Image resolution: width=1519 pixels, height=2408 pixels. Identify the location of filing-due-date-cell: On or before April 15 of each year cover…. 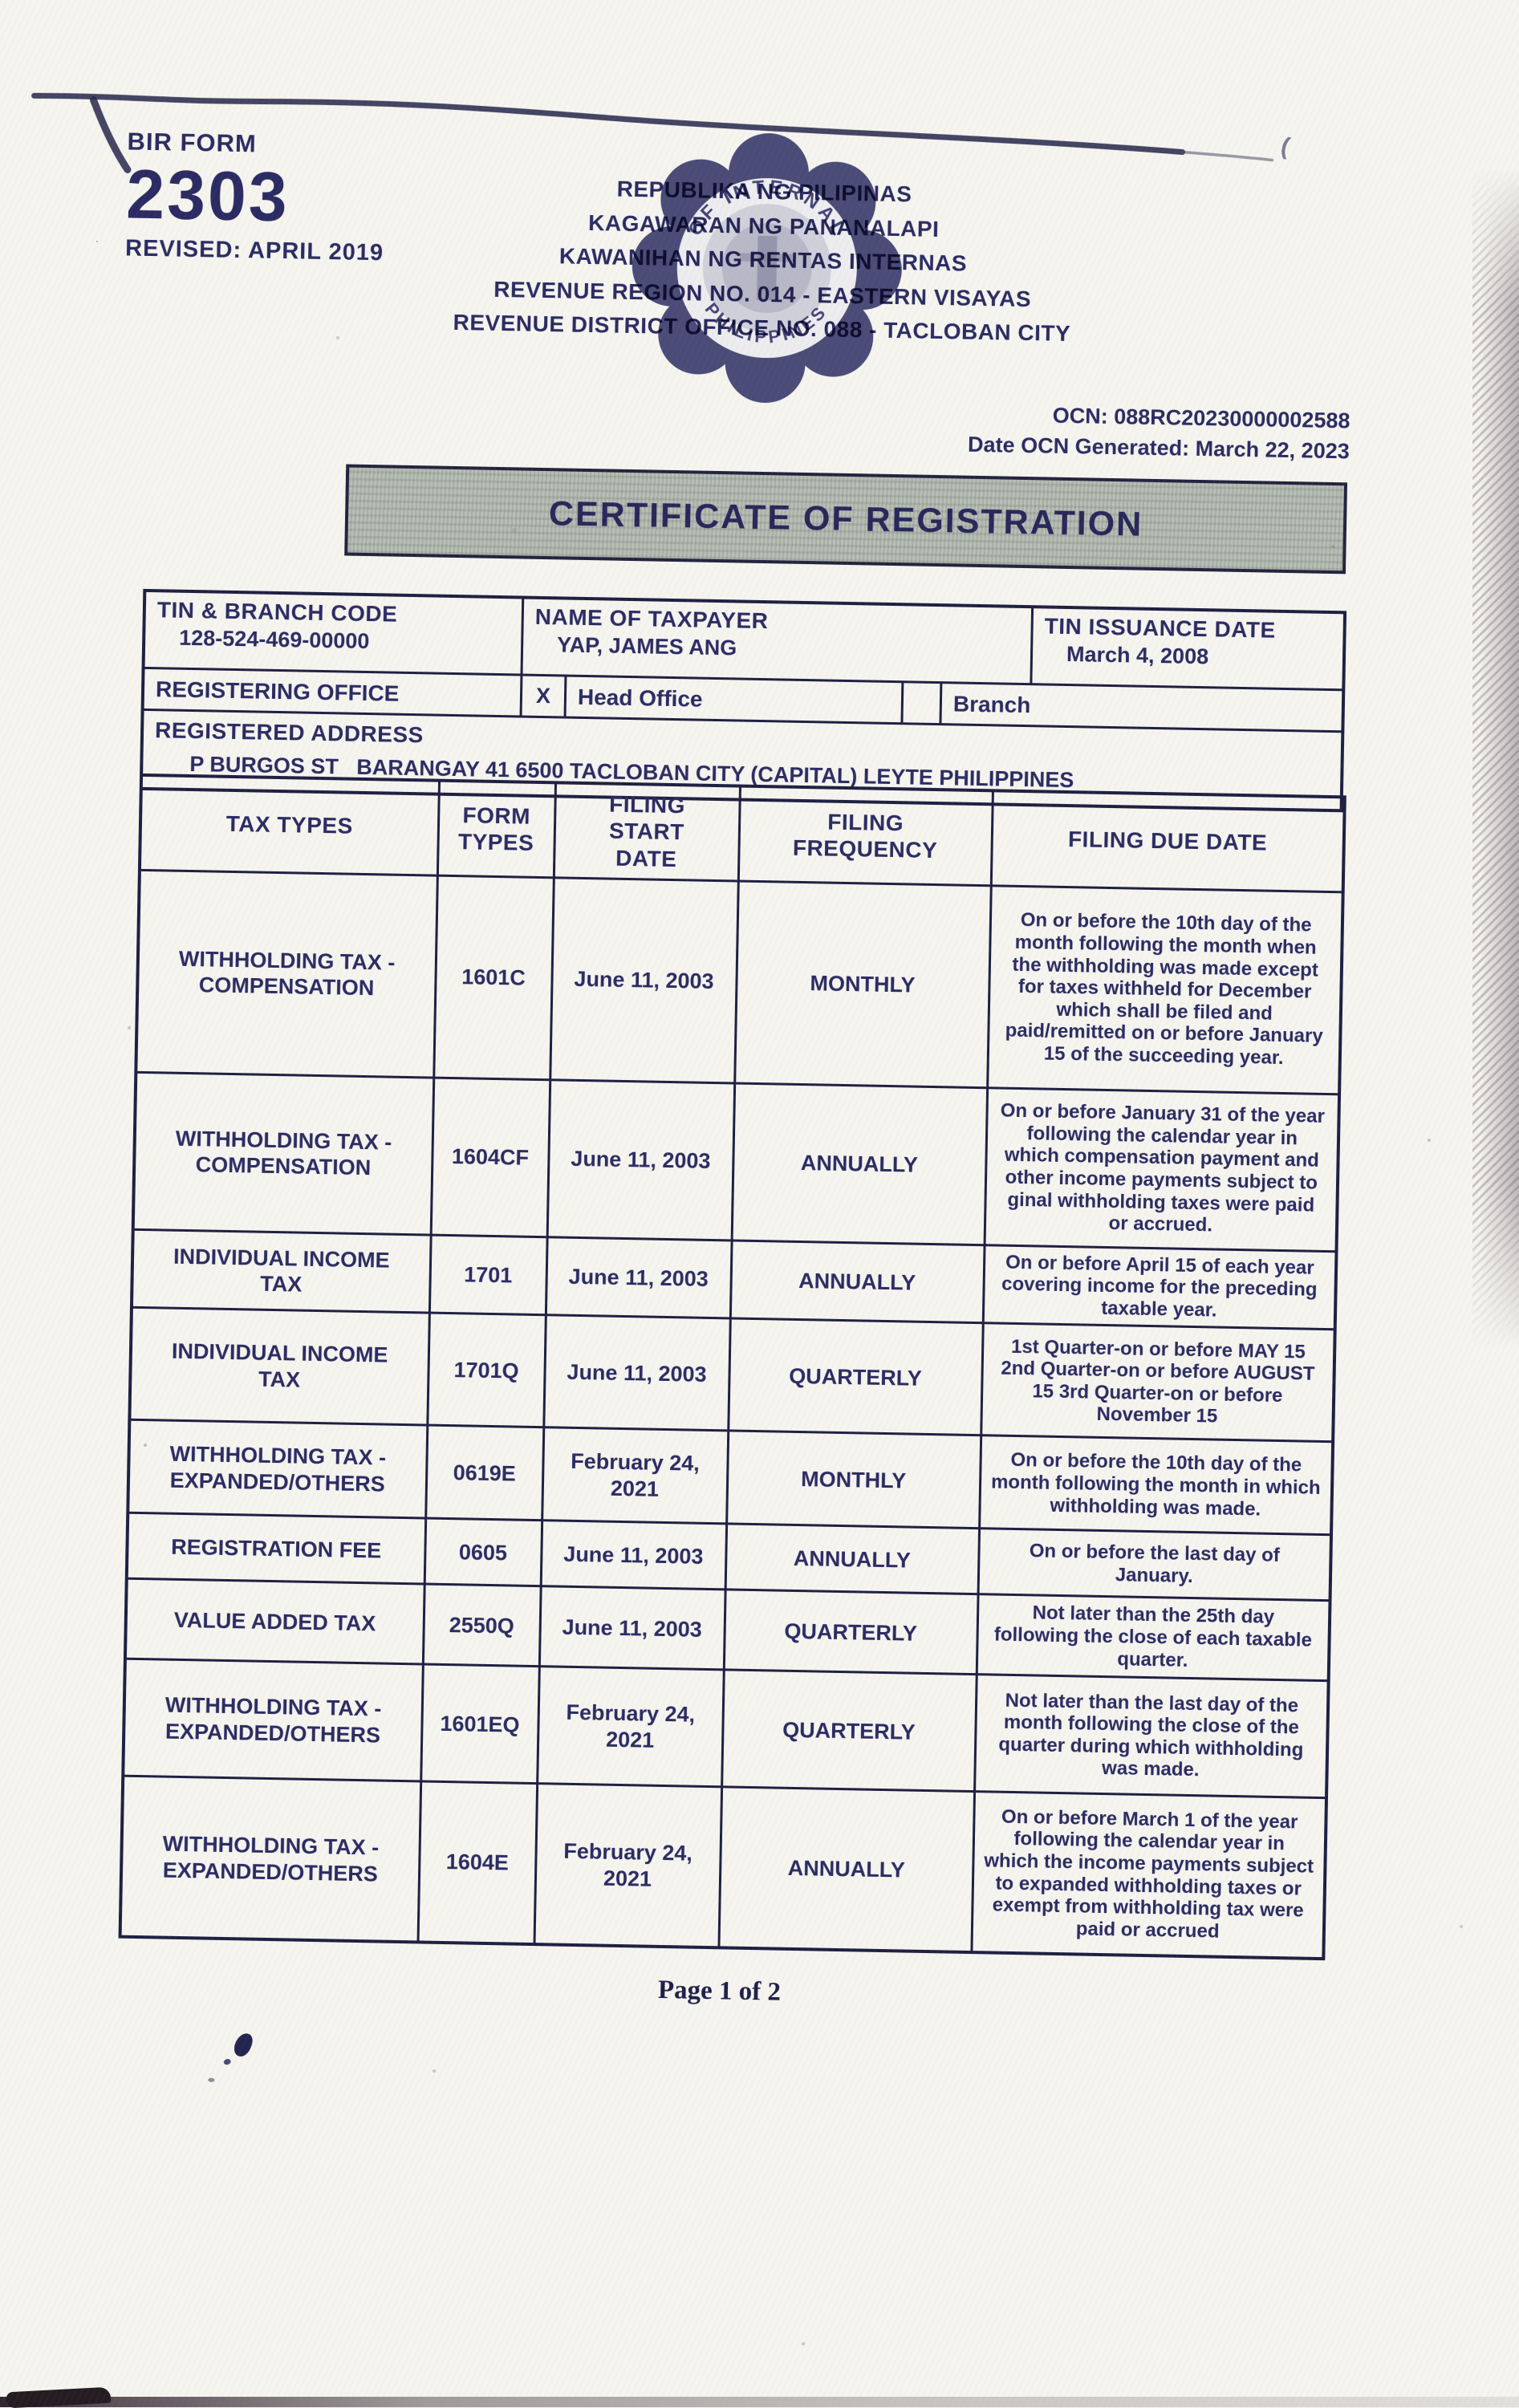
(1160, 1287).